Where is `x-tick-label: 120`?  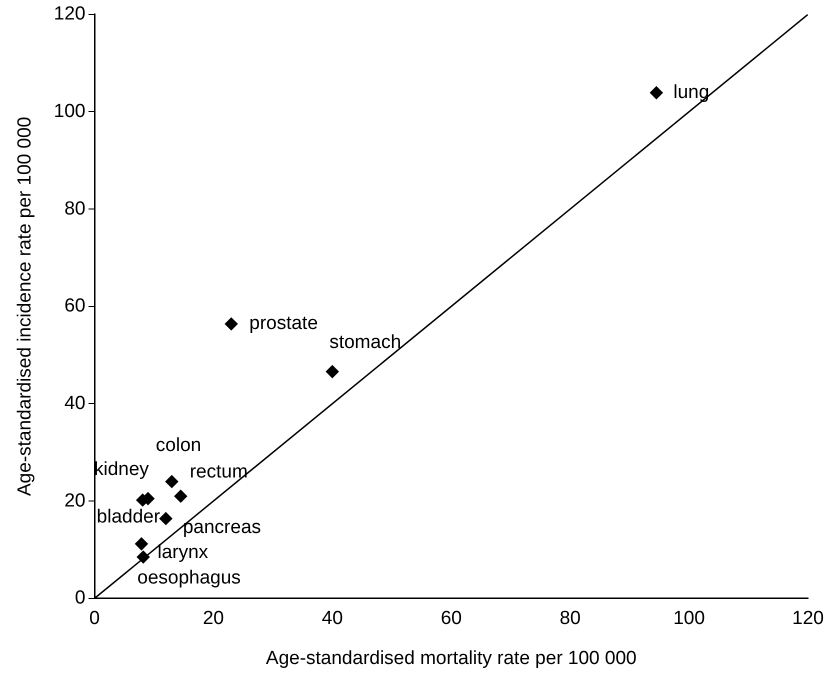 x-tick-label: 120 is located at coordinates (808, 619).